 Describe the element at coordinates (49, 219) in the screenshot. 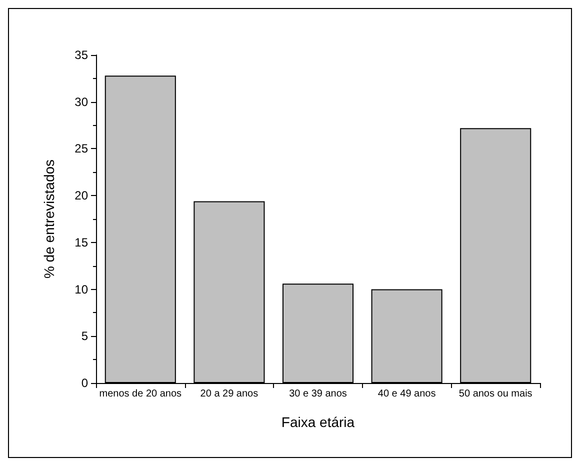

I see `y-axis-title: % de entrevistados` at that location.